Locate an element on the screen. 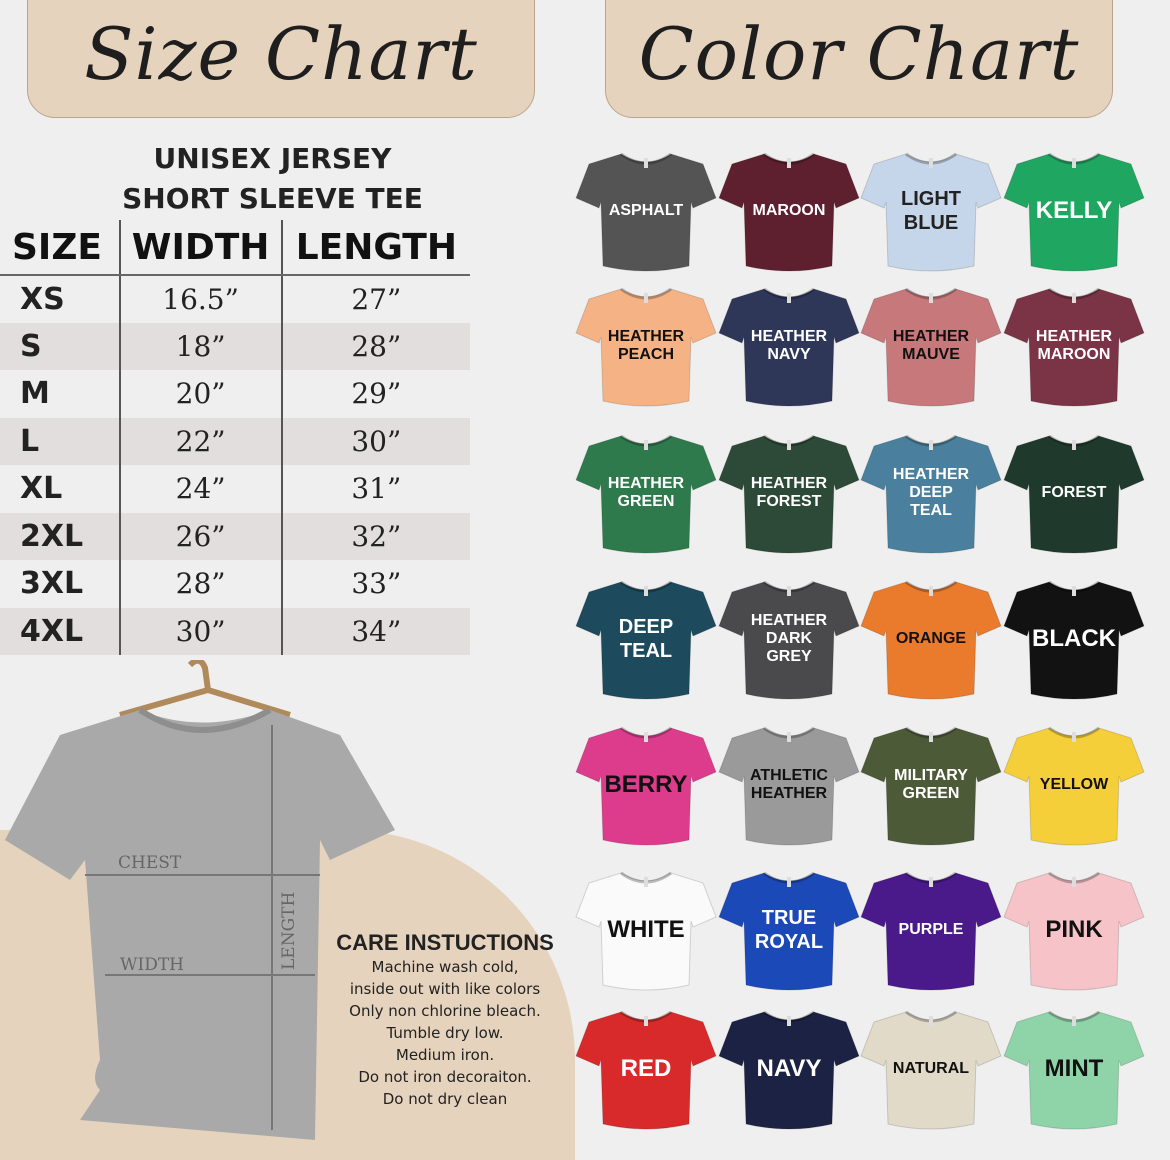 The width and height of the screenshot is (1170, 1160). color-name: MILITARY GREEN is located at coordinates (931, 784).